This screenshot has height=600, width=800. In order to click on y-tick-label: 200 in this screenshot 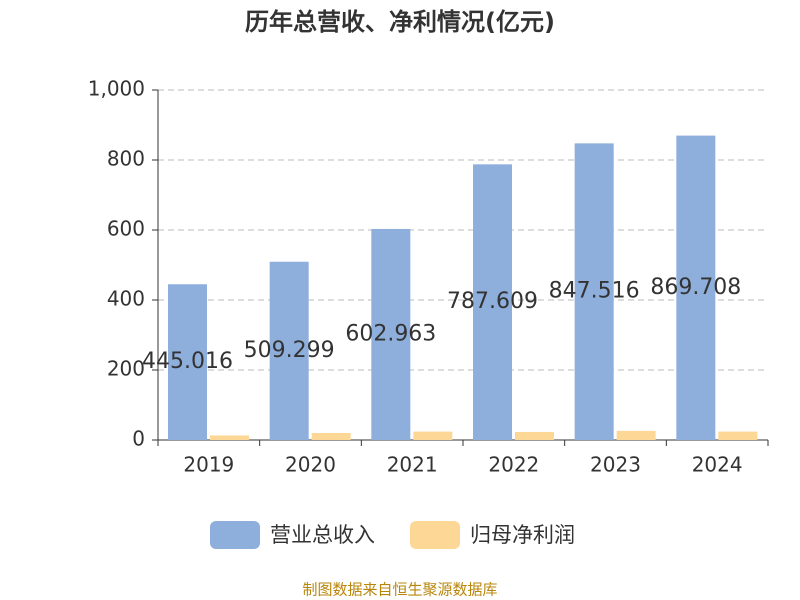, I will do `click(126, 369)`.